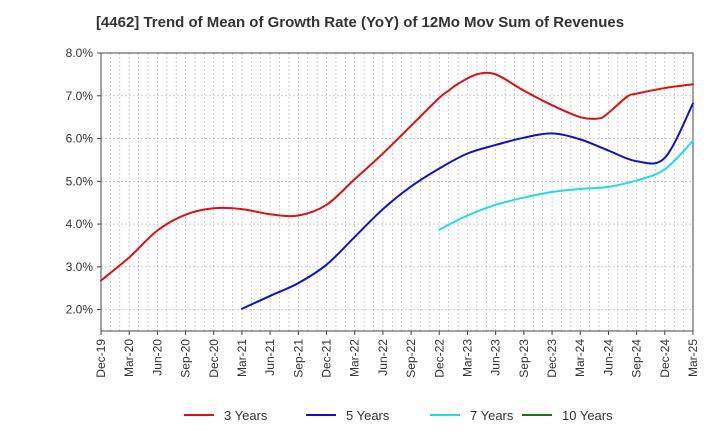  What do you see at coordinates (80, 96) in the screenshot?
I see `y-tick-label: 7.0%` at bounding box center [80, 96].